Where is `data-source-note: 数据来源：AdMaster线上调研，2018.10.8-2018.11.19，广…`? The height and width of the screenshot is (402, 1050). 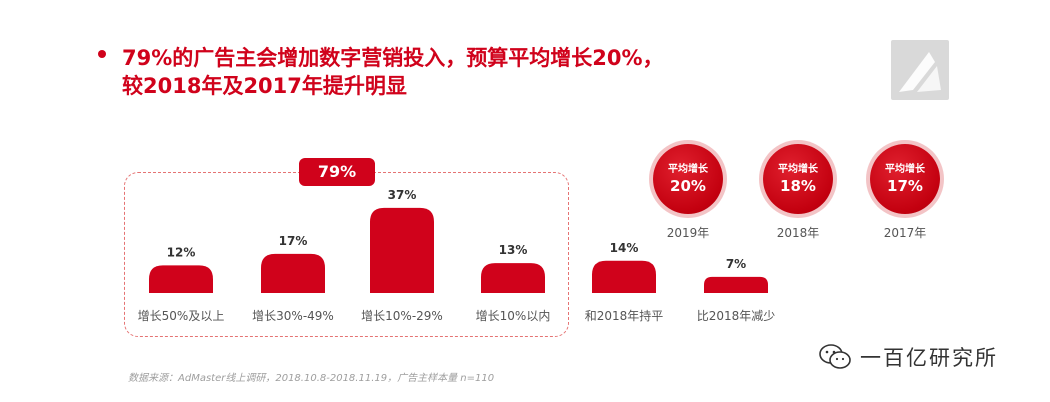
data-source-note: 数据来源：AdMaster线上调研，2018.10.8-2018.11.19，广… is located at coordinates (311, 378).